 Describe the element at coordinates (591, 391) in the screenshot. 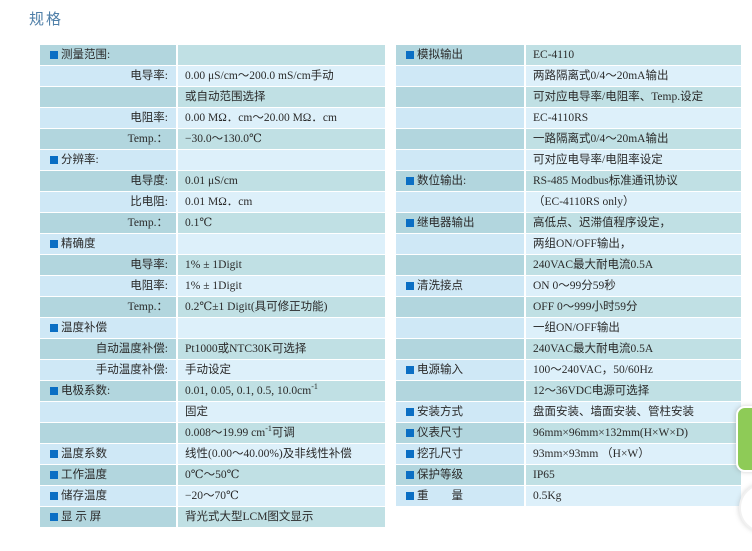

I see `spec-row-value-text: 12～36VDC电源可选择` at that location.